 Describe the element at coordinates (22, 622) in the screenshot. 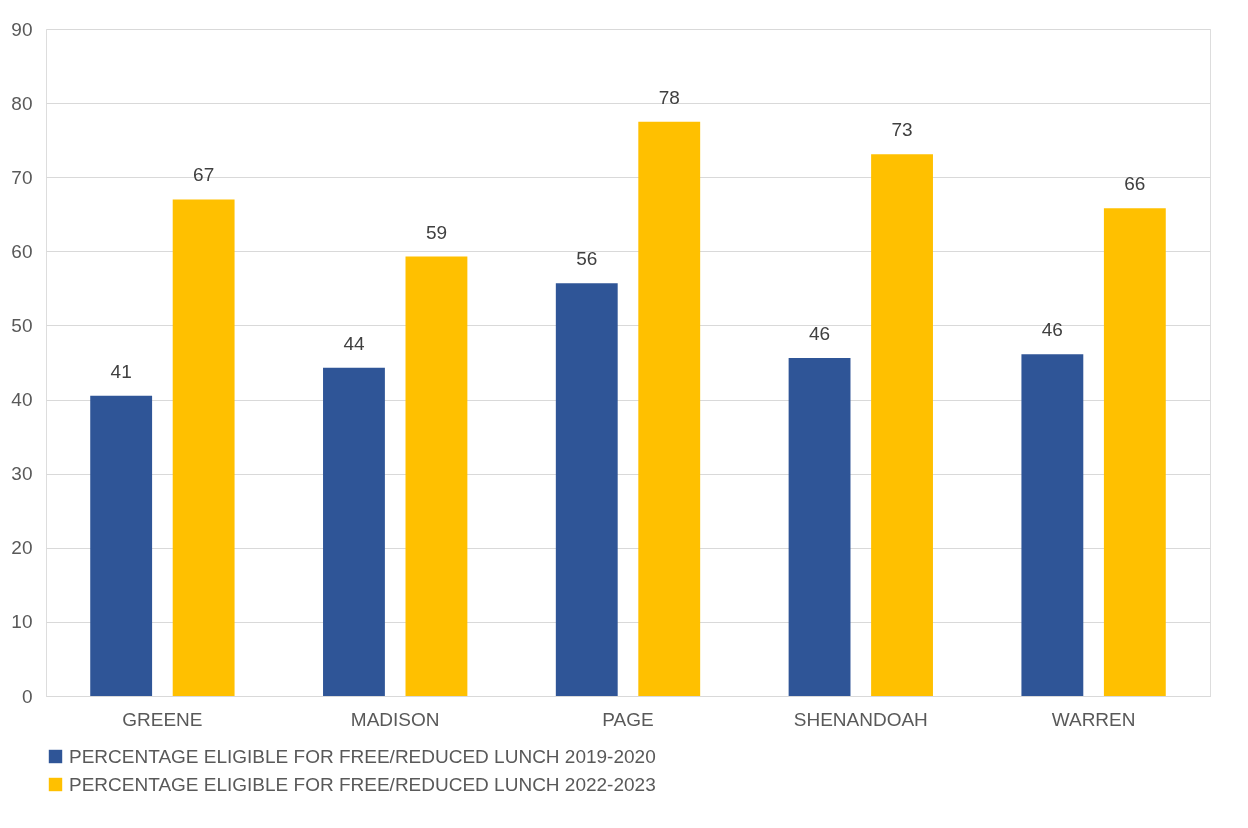

I see `y-tick-label: 10` at that location.